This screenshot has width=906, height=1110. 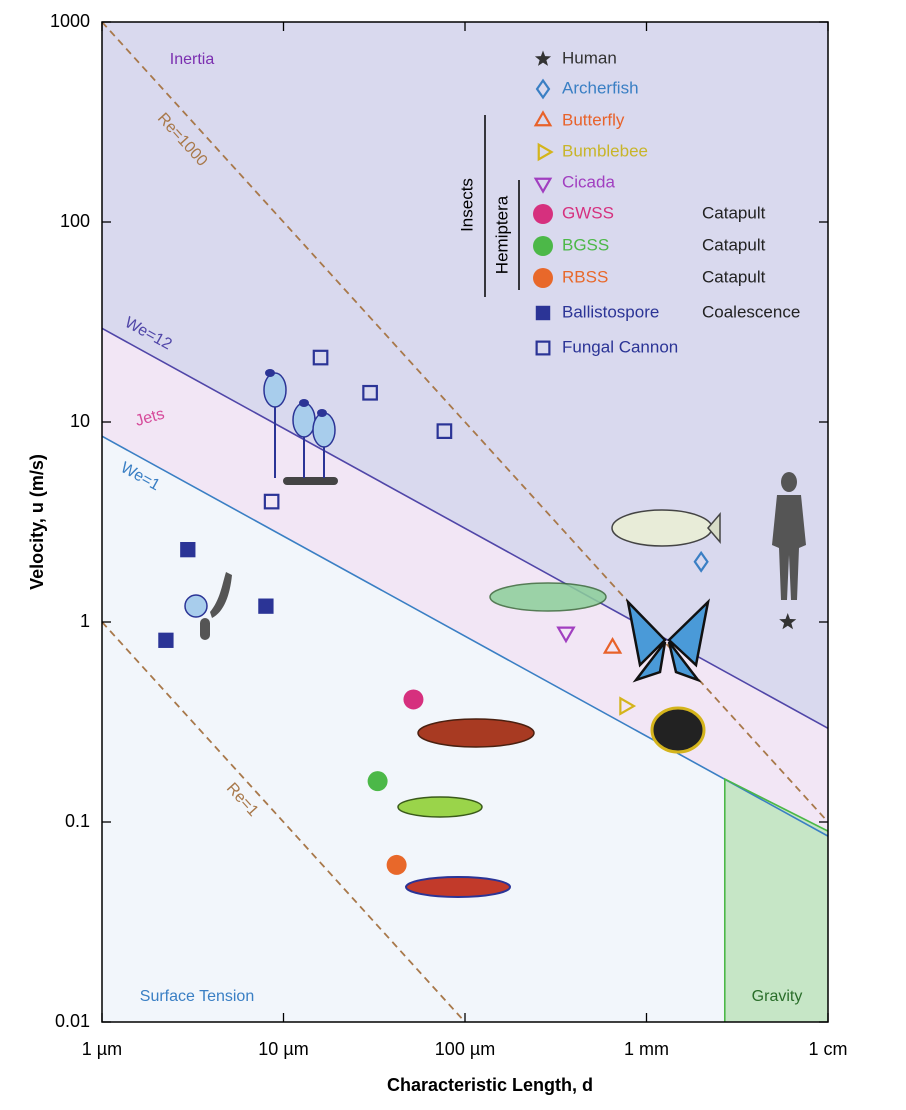 What do you see at coordinates (589, 57) in the screenshot?
I see `legend-label: Human` at bounding box center [589, 57].